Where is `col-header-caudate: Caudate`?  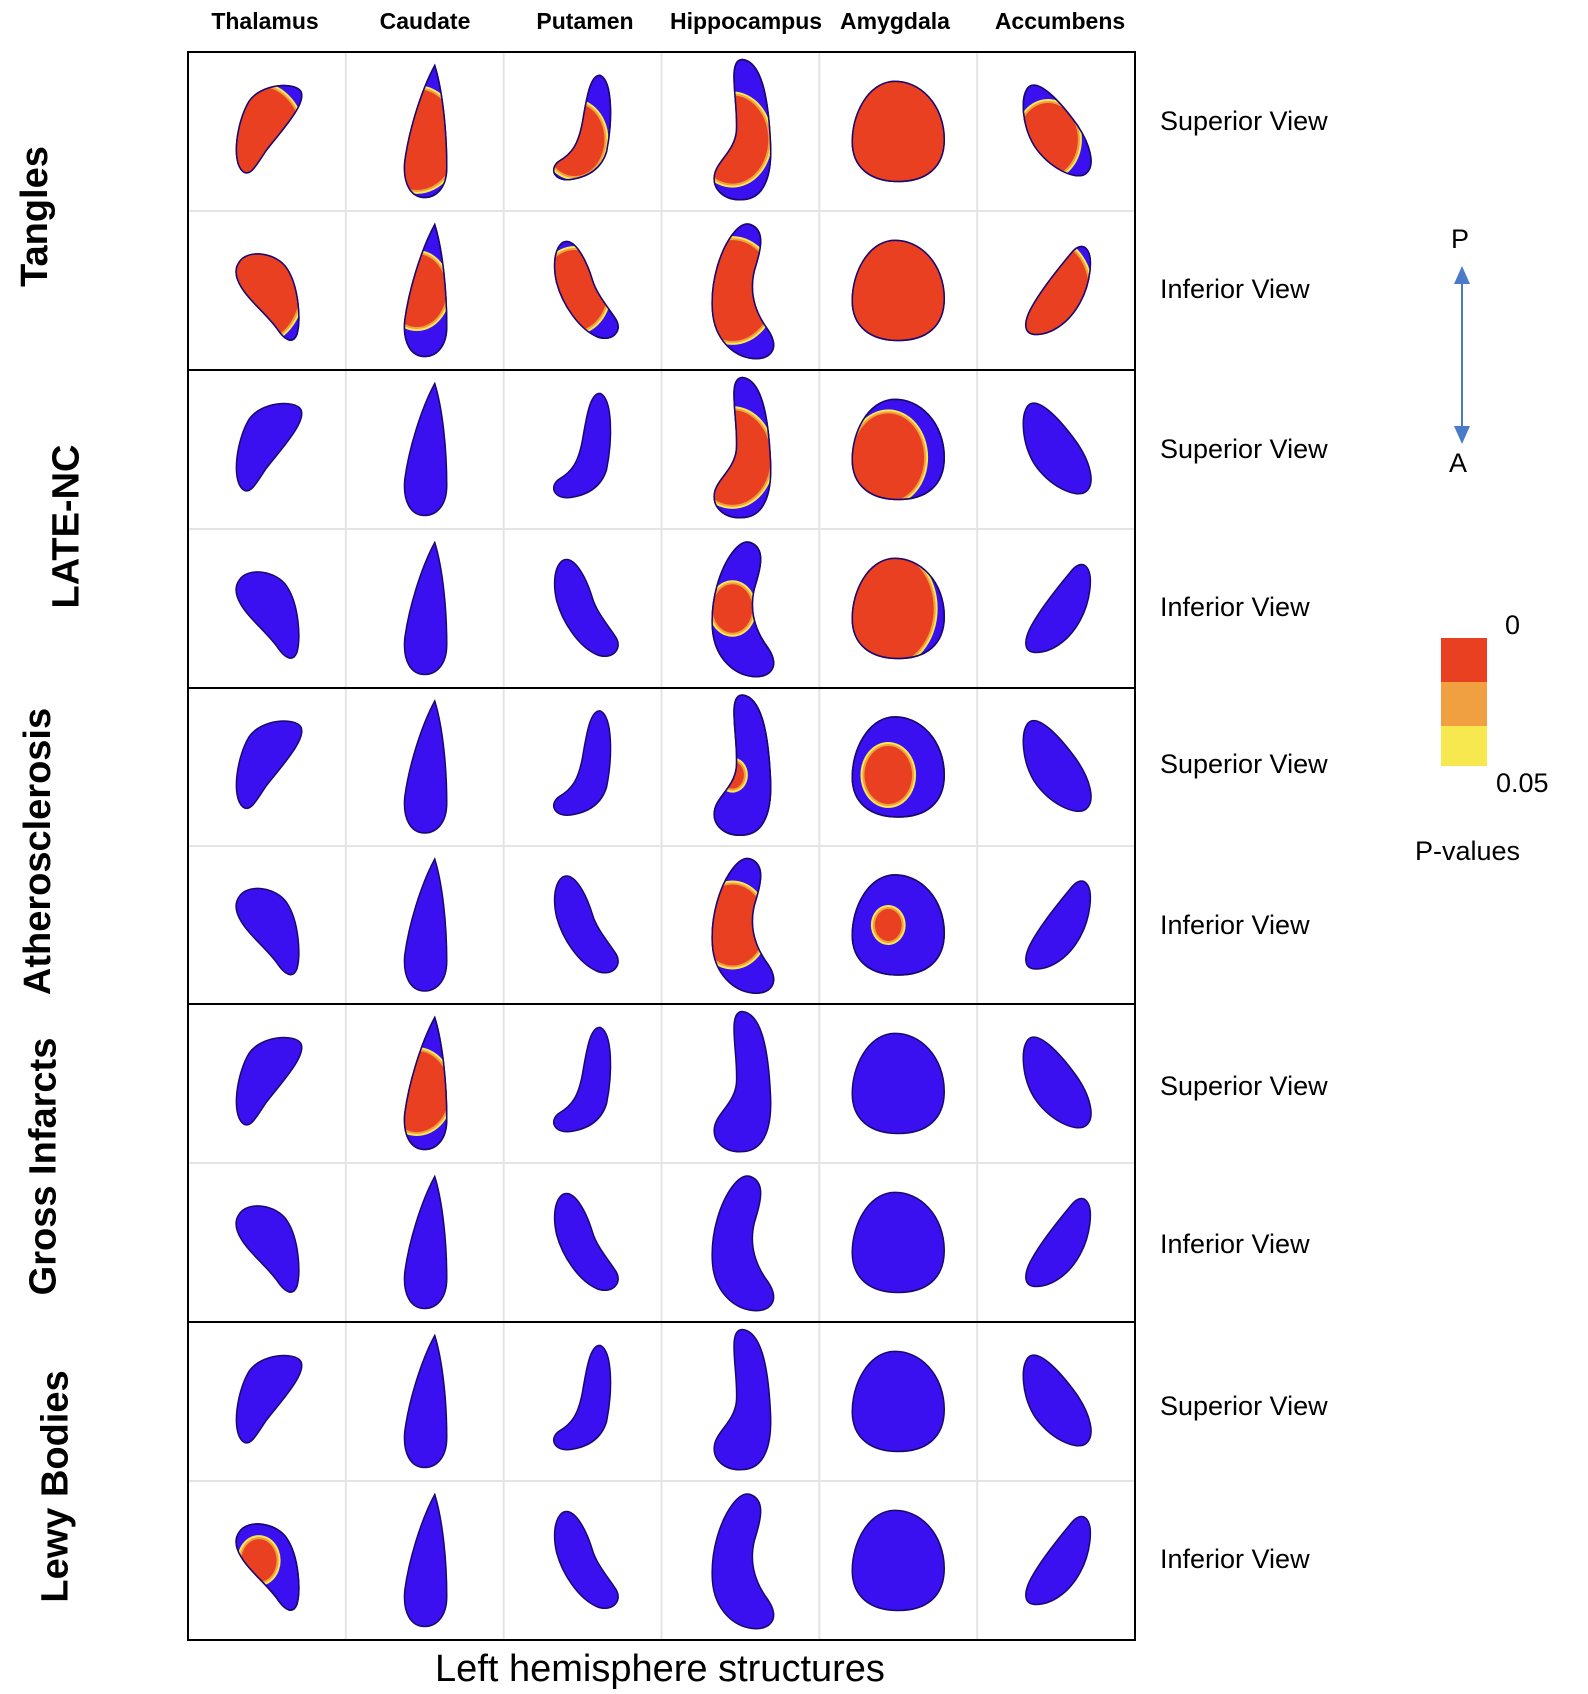
col-header-caudate: Caudate is located at coordinates (425, 21).